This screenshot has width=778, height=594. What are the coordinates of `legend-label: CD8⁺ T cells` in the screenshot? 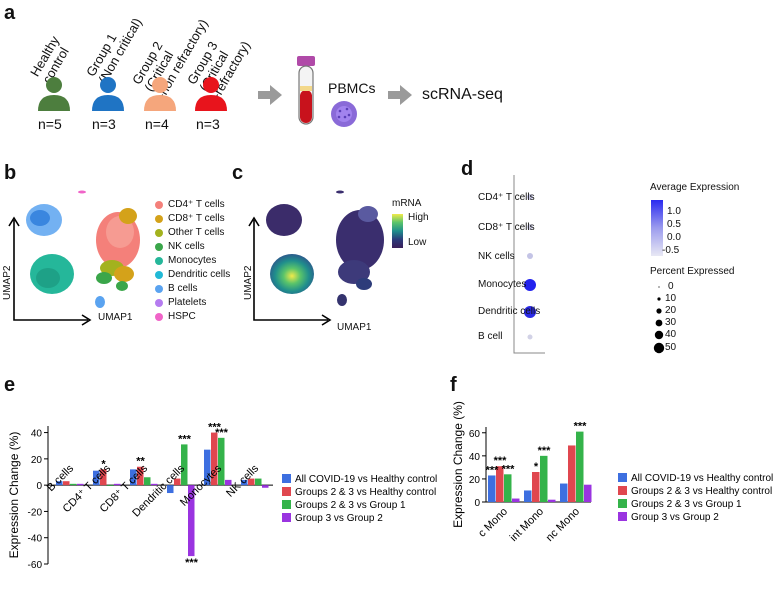 It's located at (196, 218).